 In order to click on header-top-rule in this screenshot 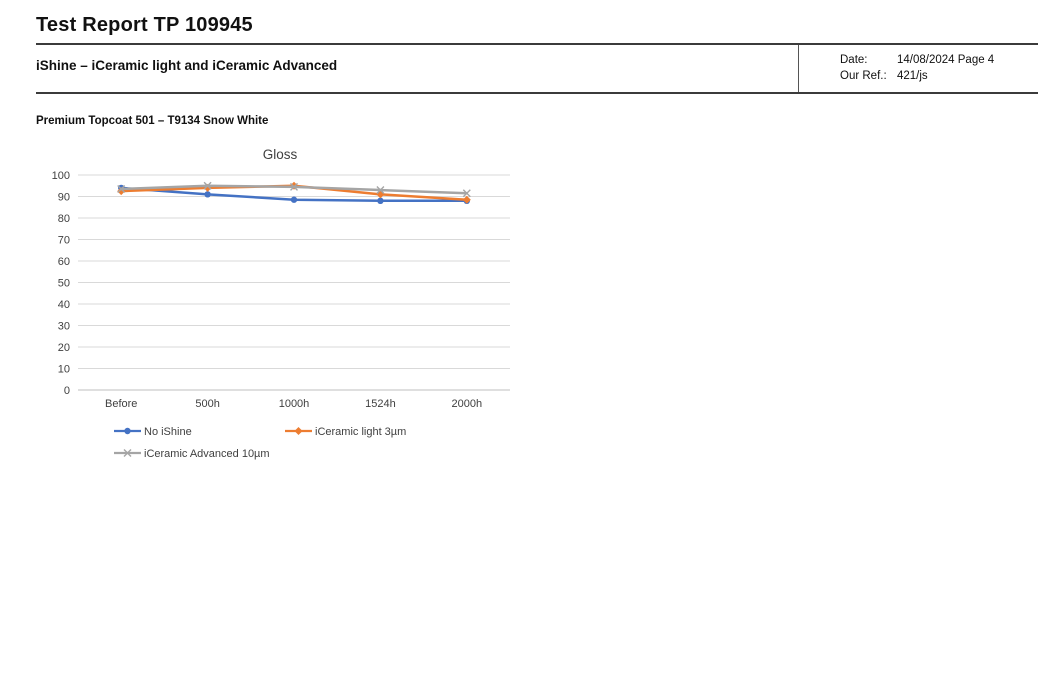, I will do `click(537, 44)`.